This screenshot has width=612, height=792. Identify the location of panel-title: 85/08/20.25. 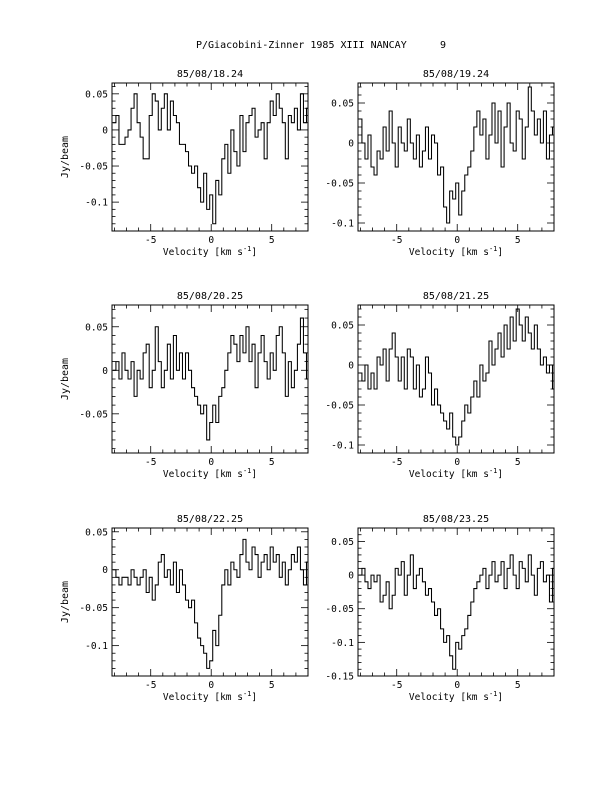
(210, 296).